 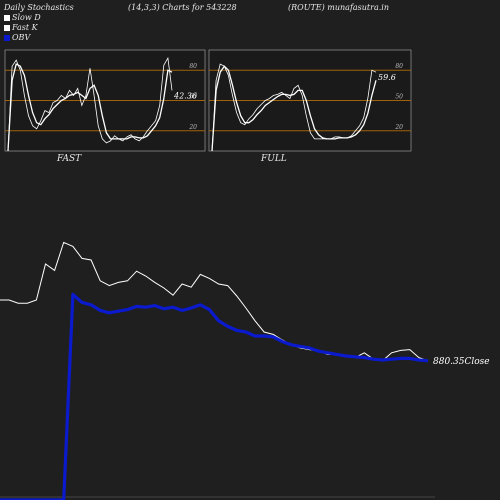 What do you see at coordinates (25, 27) in the screenshot?
I see `legend-label: Fast K` at bounding box center [25, 27].